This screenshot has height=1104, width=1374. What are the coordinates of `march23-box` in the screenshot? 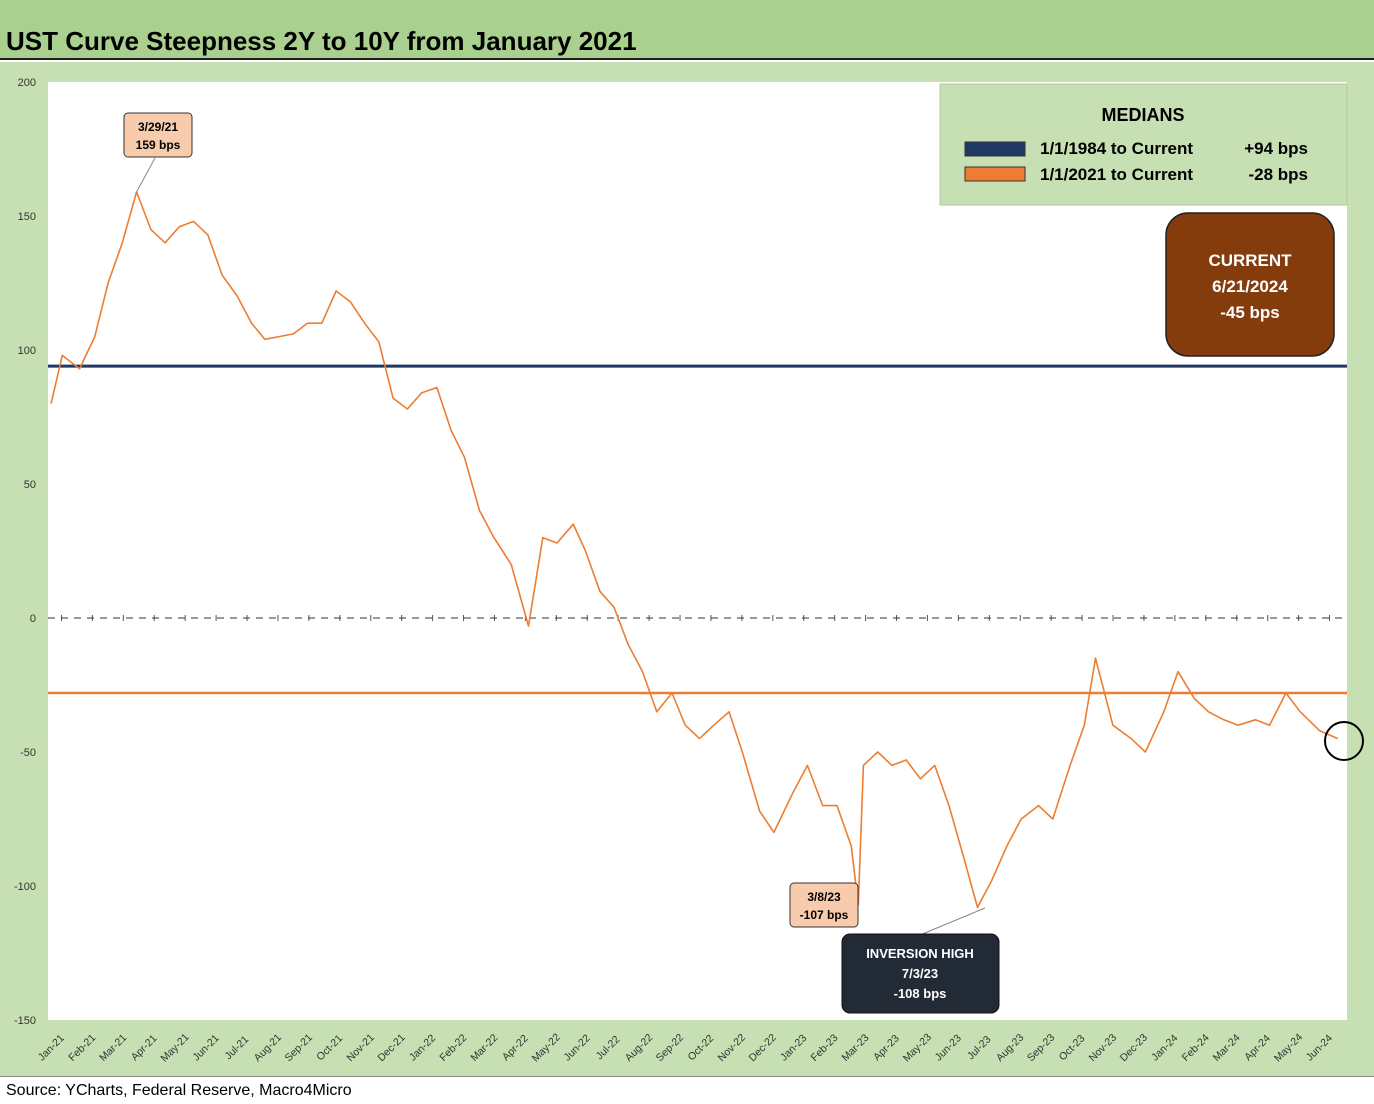 It's located at (824, 905).